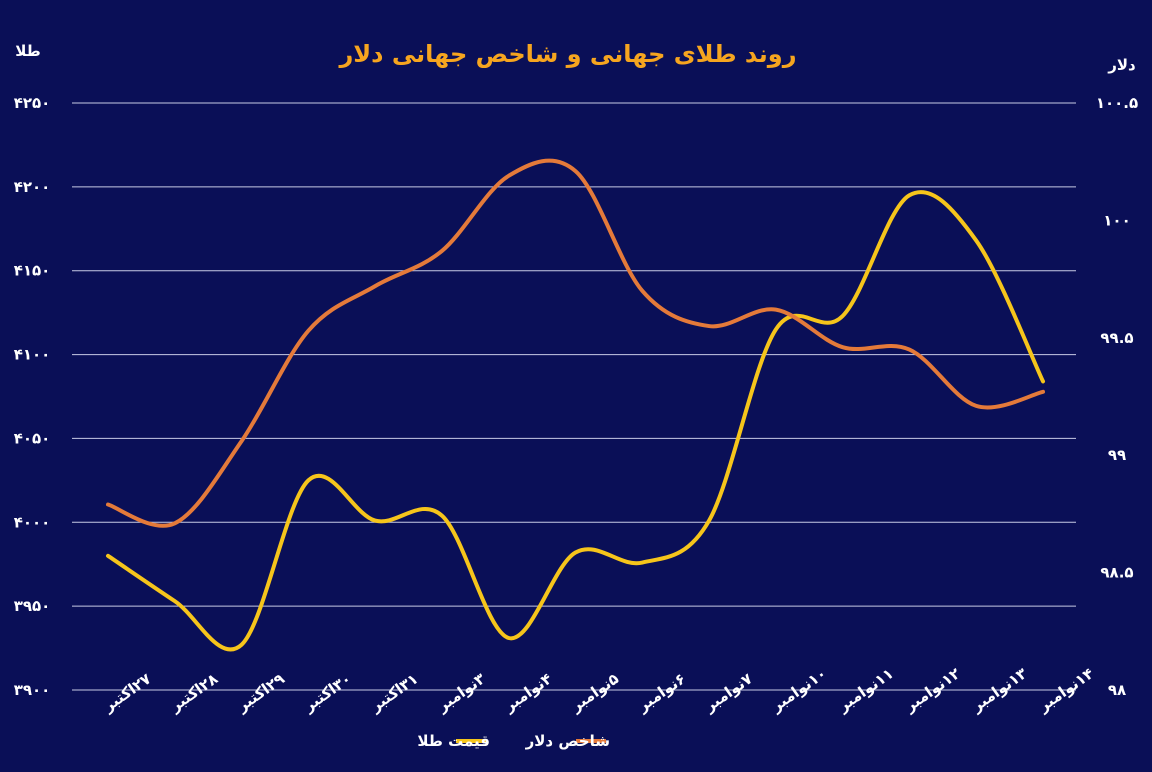  Describe the element at coordinates (1117, 690) in the screenshot. I see `y2-tick-label: ۹۸` at that location.